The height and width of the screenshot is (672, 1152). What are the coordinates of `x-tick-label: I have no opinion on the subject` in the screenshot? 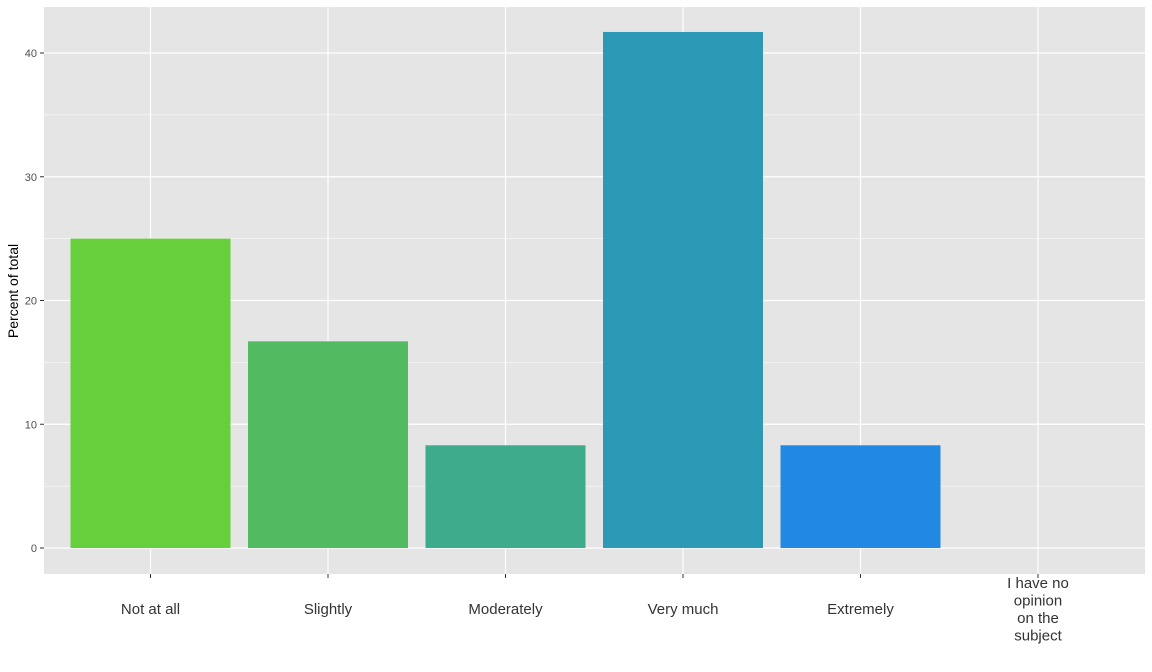 It's located at (1038, 610).